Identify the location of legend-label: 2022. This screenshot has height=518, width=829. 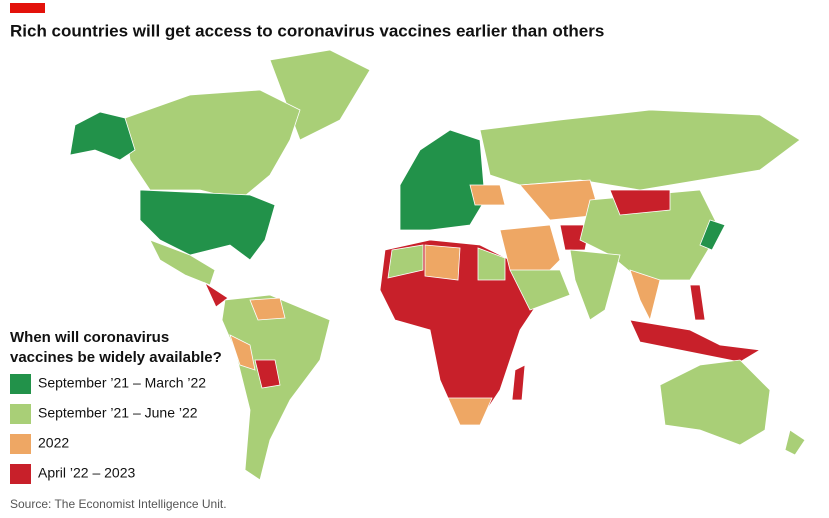
(53, 443).